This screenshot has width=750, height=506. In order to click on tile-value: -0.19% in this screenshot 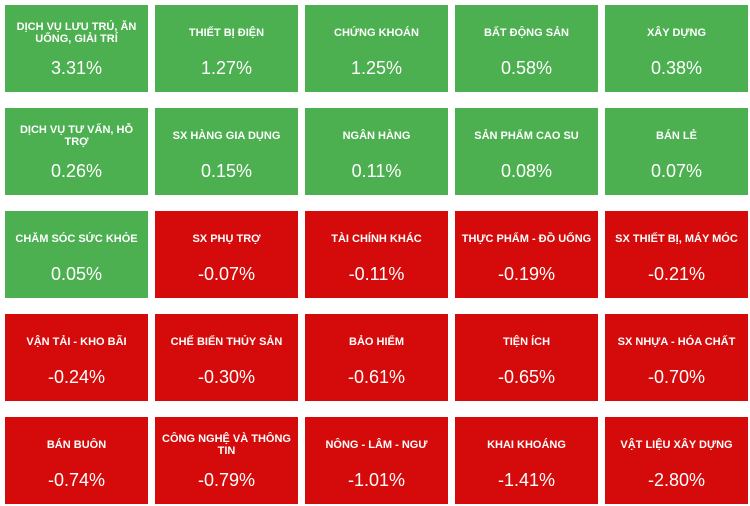, I will do `click(526, 273)`.